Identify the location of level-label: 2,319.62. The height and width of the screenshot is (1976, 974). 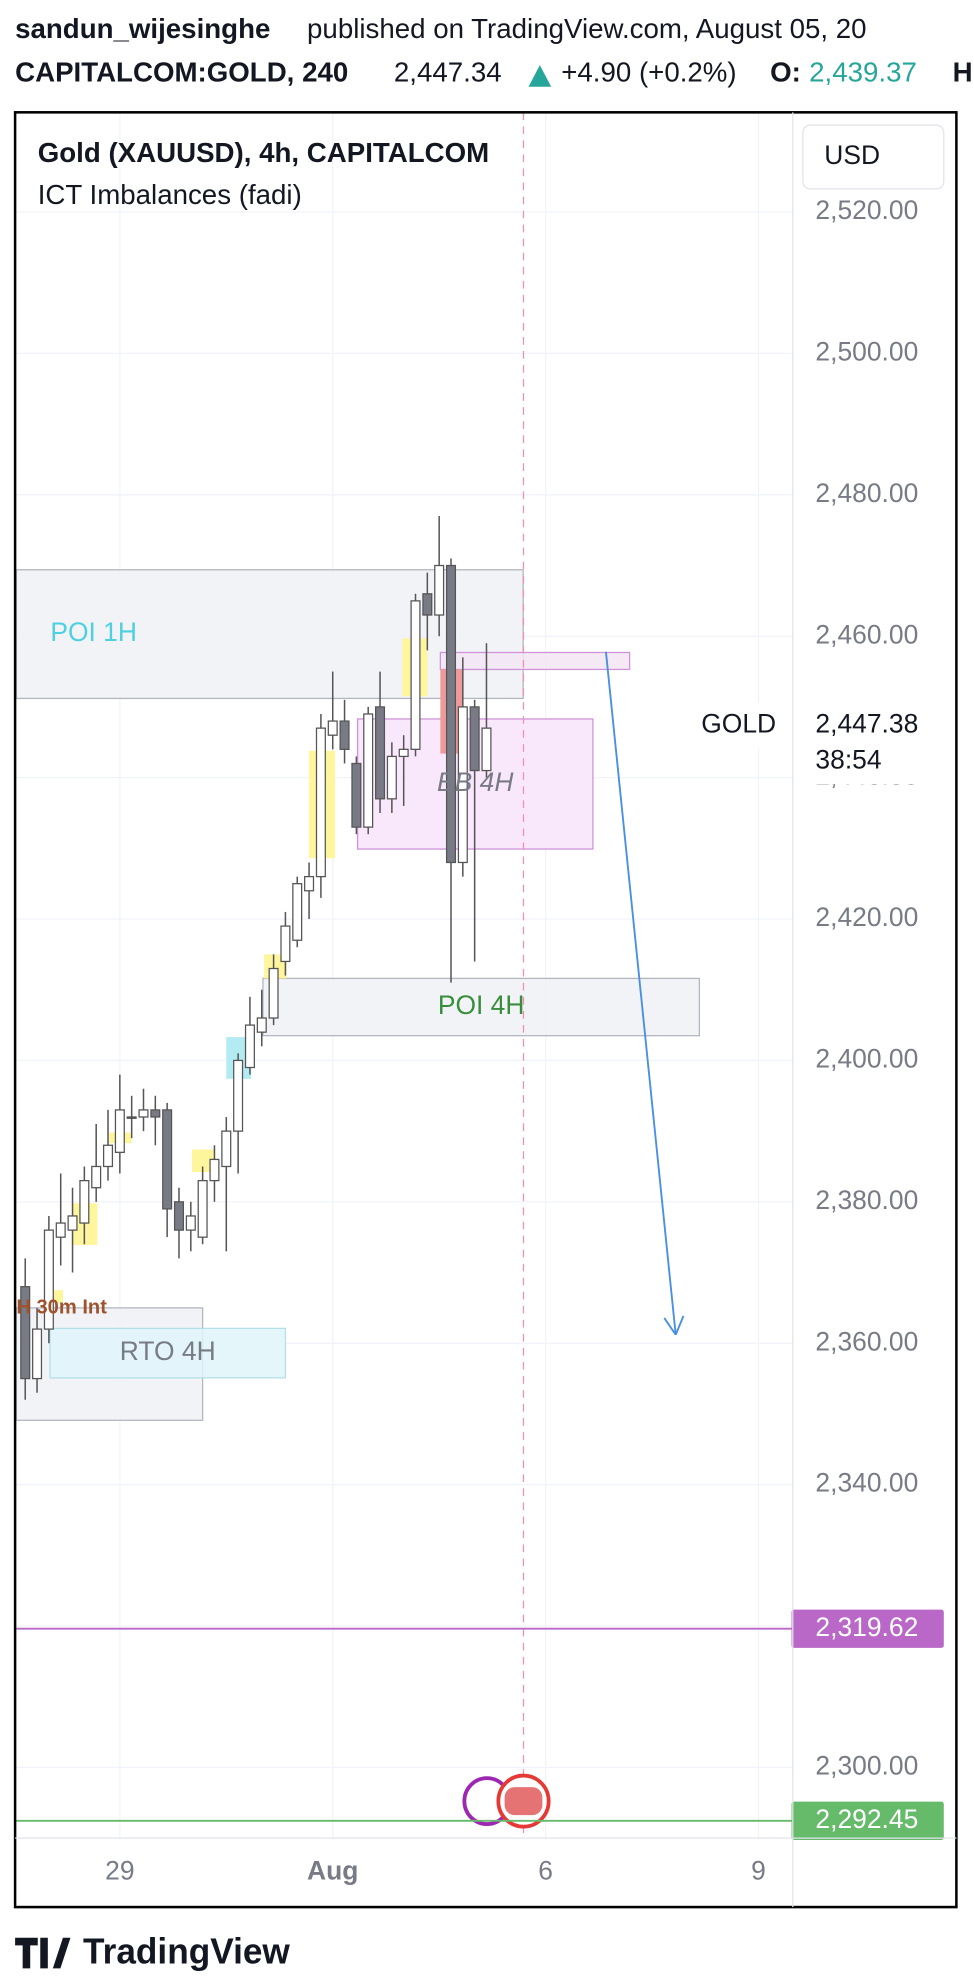
(866, 1627).